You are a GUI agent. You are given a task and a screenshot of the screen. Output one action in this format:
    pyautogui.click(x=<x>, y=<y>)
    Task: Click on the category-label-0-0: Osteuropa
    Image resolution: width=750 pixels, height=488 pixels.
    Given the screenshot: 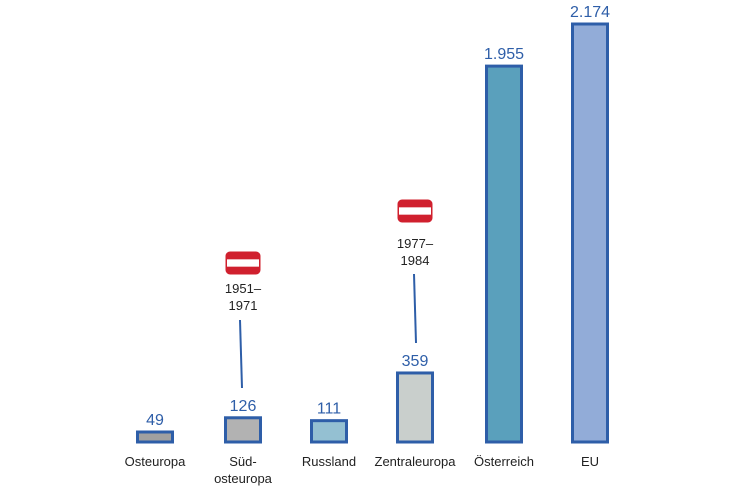 What is the action you would take?
    pyautogui.click(x=155, y=461)
    